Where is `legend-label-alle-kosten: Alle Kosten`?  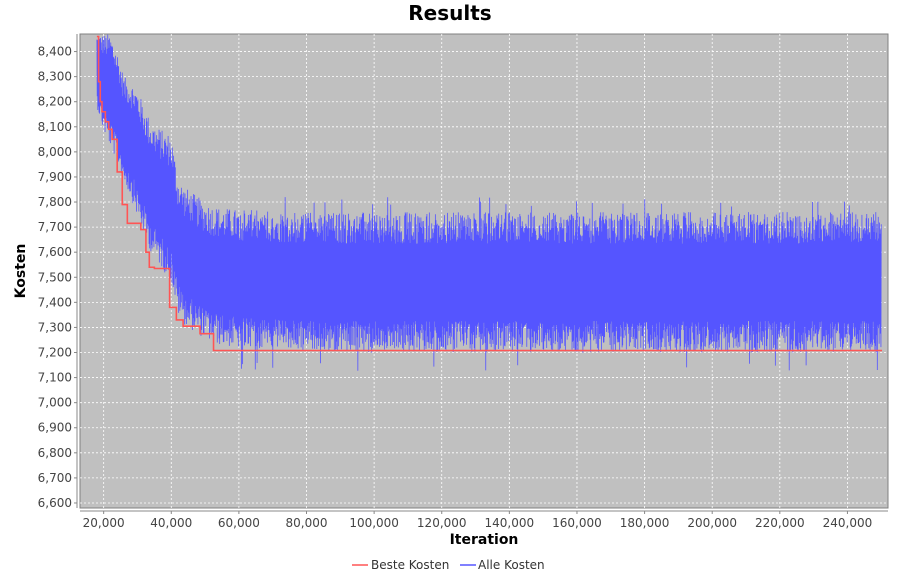 legend-label-alle-kosten: Alle Kosten is located at coordinates (511, 565).